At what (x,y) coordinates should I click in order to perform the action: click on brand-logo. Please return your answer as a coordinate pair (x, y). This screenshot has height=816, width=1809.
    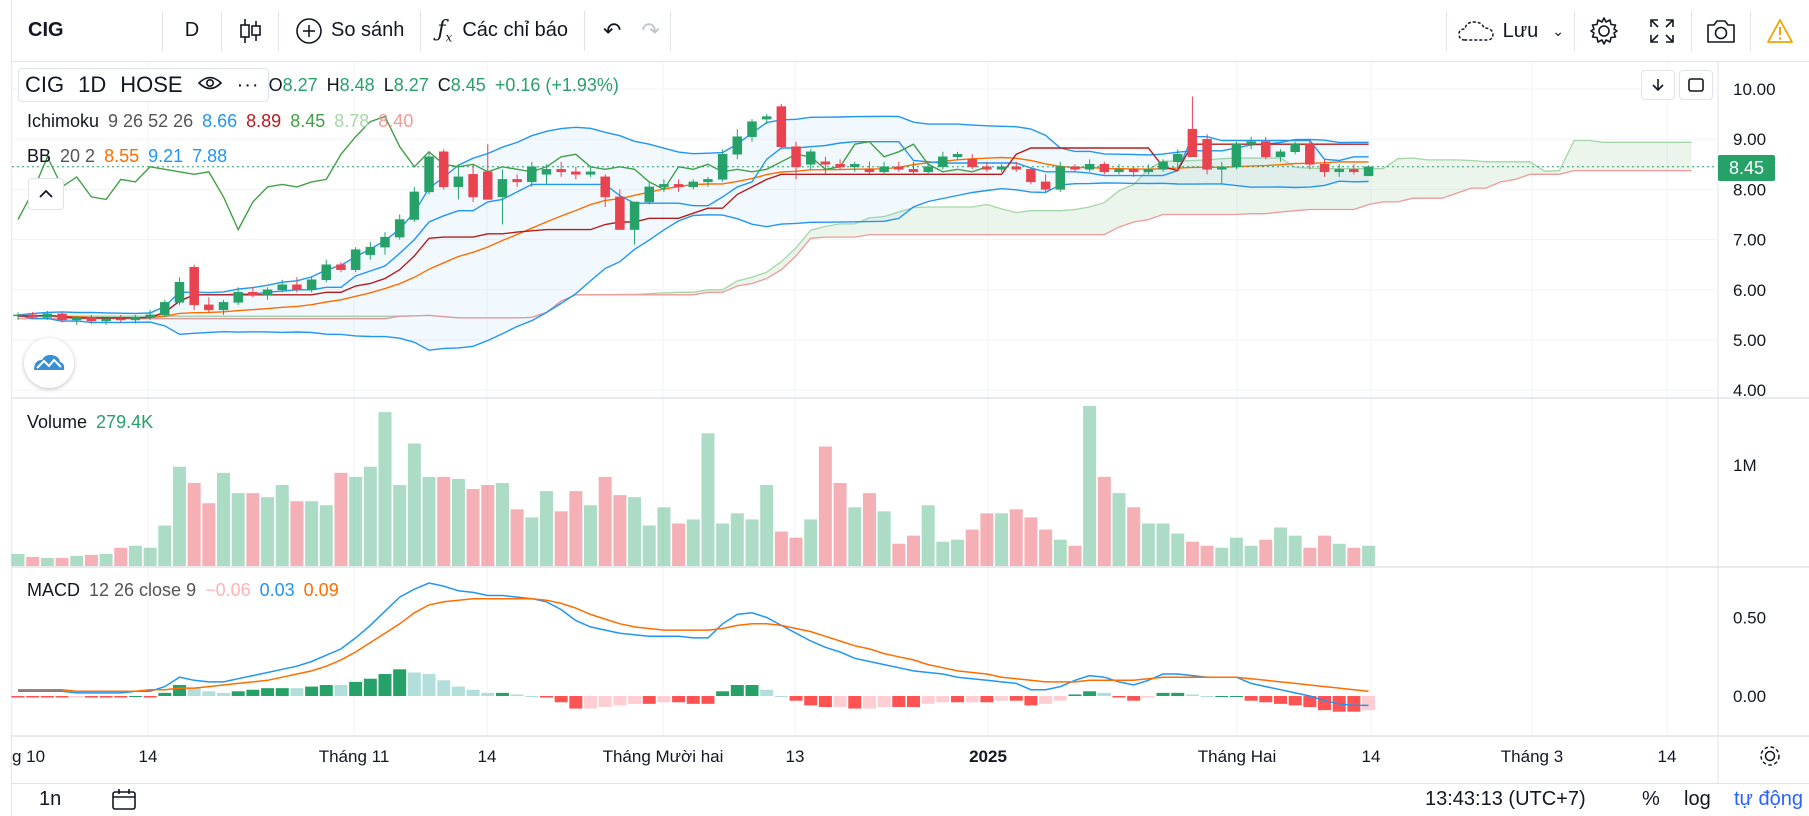
    Looking at the image, I should click on (49, 363).